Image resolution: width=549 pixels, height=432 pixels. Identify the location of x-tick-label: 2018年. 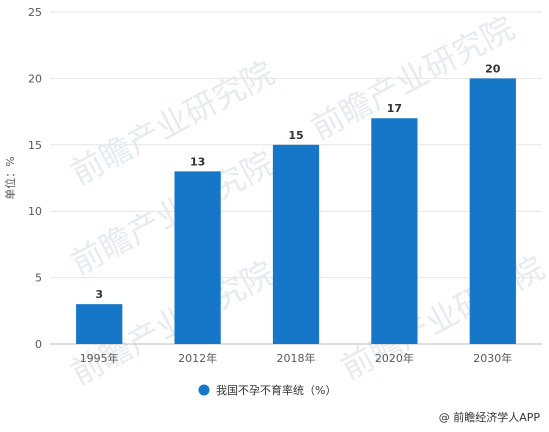
(296, 358).